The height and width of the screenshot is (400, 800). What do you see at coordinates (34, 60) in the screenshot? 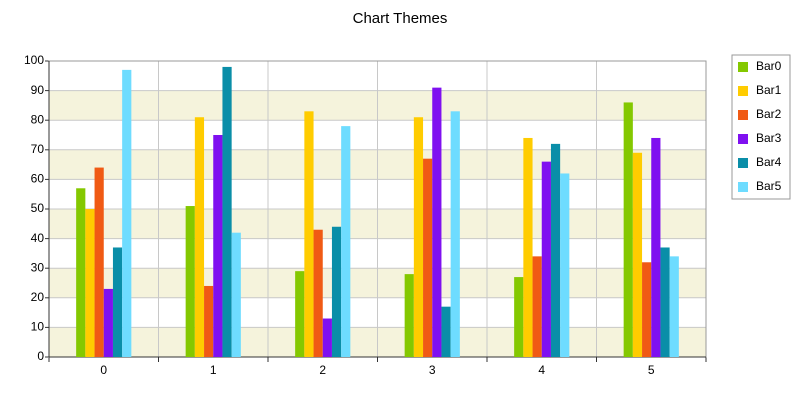
I see `y-tick-label: 100` at bounding box center [34, 60].